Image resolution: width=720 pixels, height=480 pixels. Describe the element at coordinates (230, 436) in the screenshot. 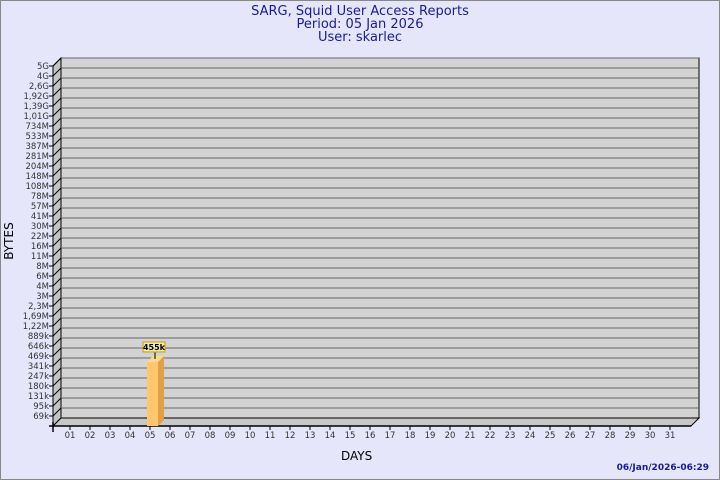

I see `x-tick-label: 09` at that location.